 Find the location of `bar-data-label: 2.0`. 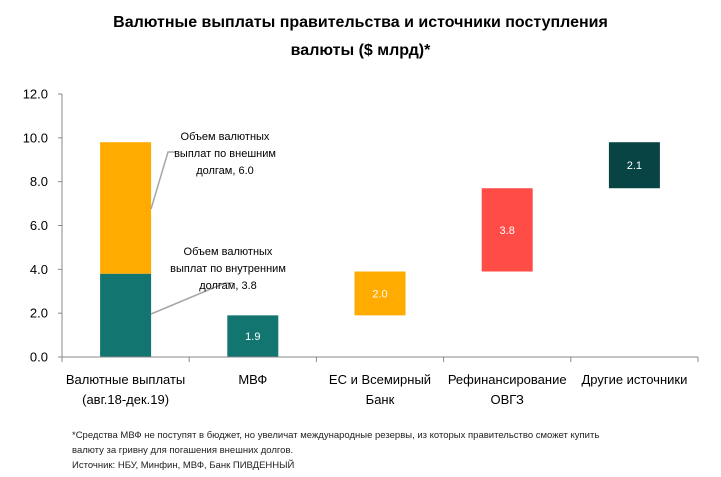

bar-data-label: 2.0 is located at coordinates (379, 294).